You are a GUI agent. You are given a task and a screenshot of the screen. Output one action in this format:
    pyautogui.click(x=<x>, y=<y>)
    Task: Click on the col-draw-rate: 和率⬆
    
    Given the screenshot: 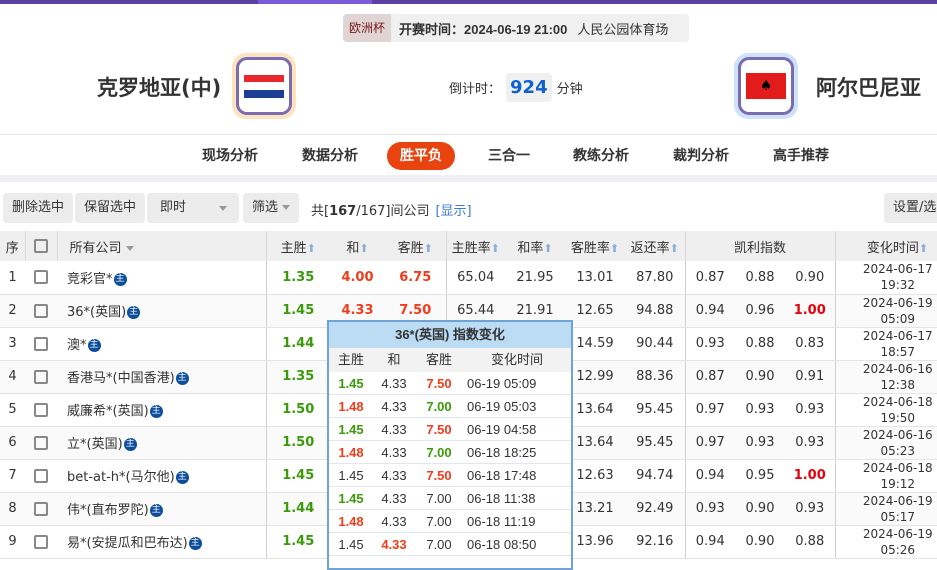 What is the action you would take?
    pyautogui.click(x=535, y=246)
    